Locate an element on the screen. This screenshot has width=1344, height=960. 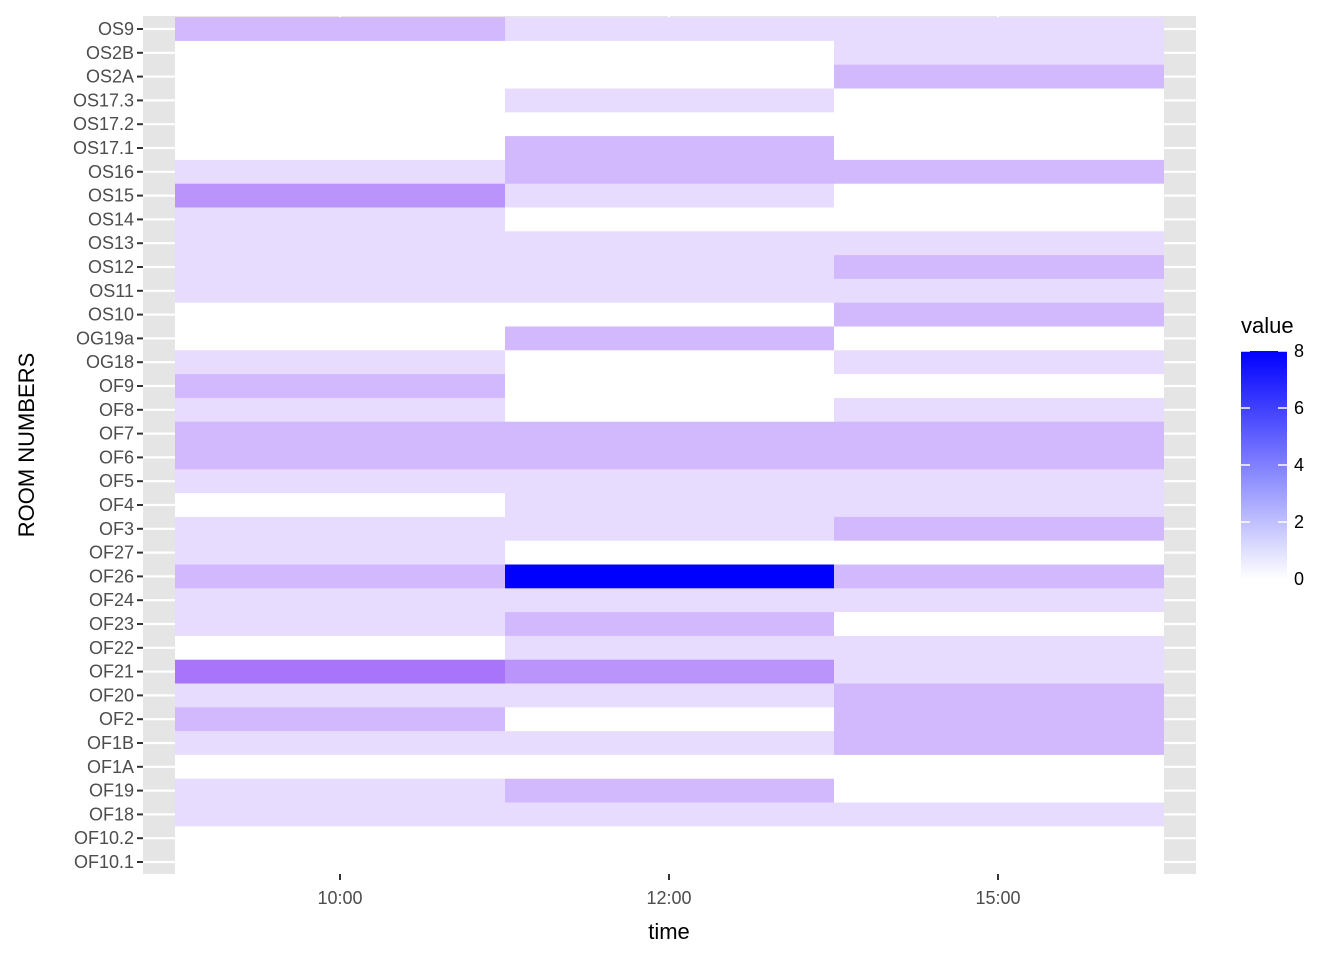
y-tick-label: OF1B is located at coordinates (110, 743).